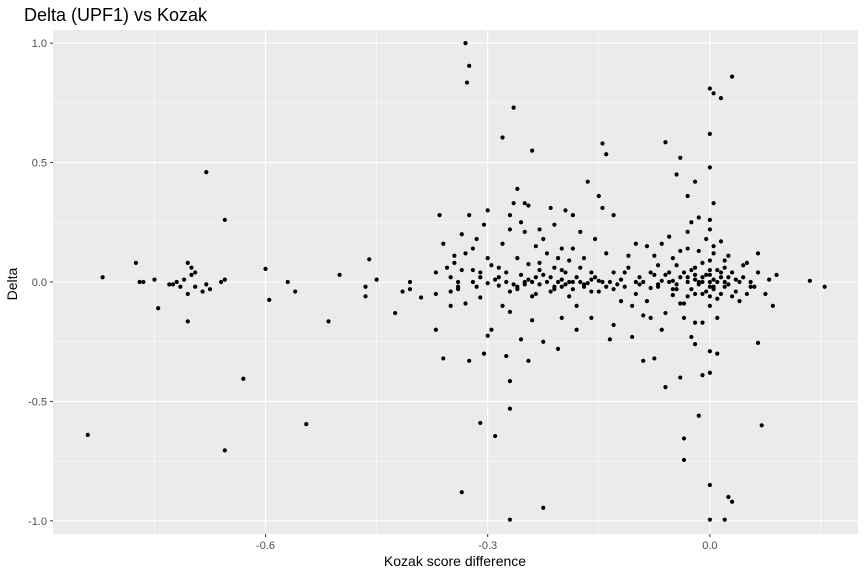  Describe the element at coordinates (12, 283) in the screenshot. I see `y-axis-title: Delta` at that location.